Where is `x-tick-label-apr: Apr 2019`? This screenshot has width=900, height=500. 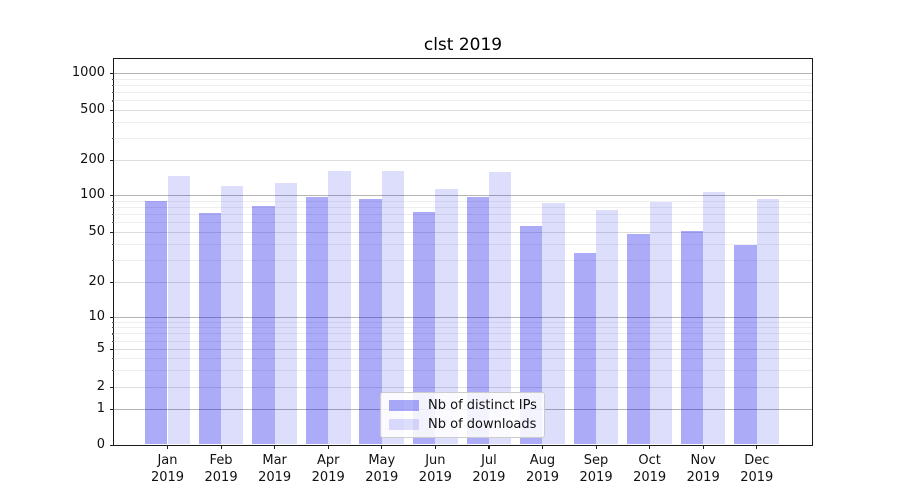 x-tick-label-apr: Apr 2019 is located at coordinates (328, 469).